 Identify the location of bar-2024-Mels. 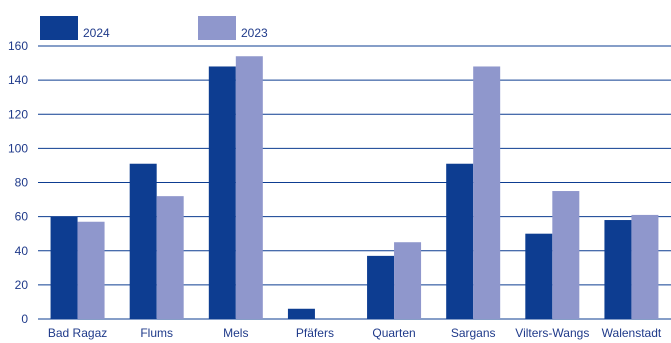
(222, 192).